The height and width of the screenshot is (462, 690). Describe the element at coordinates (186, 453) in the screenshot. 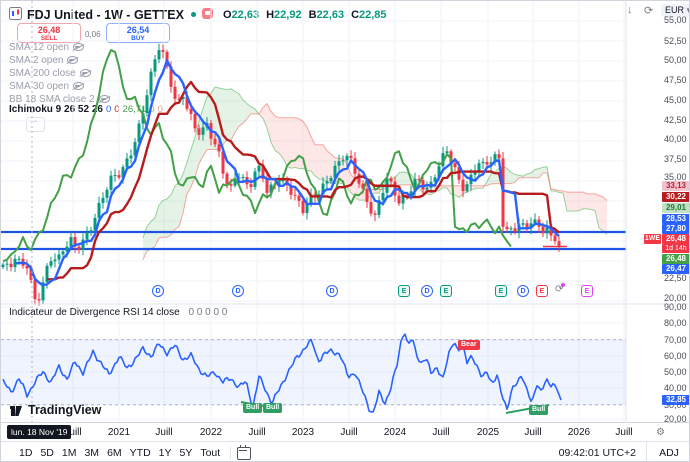

I see `range-button-5y: 5Y` at that location.